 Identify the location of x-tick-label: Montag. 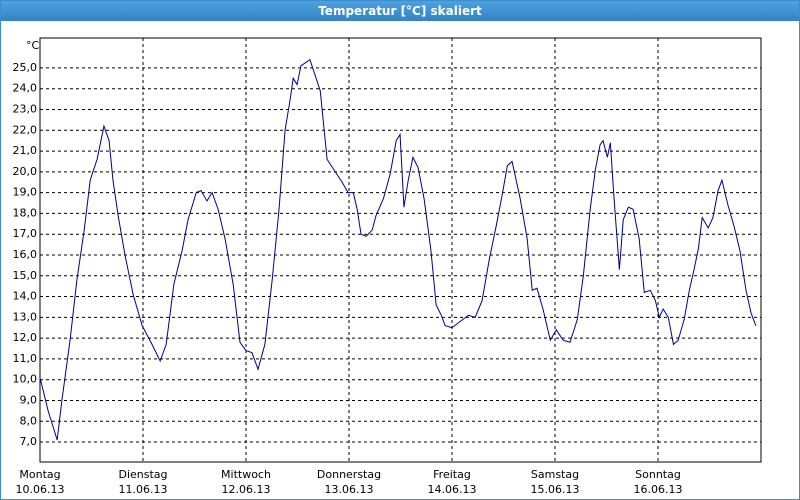
(39, 474).